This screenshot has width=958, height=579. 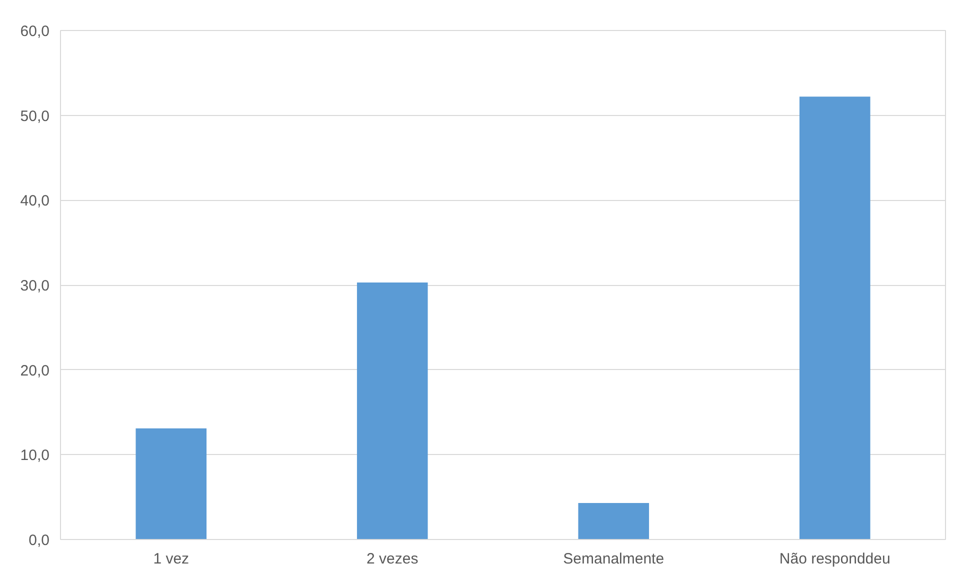 What do you see at coordinates (834, 559) in the screenshot?
I see `x-tick-label: Não responddeu` at bounding box center [834, 559].